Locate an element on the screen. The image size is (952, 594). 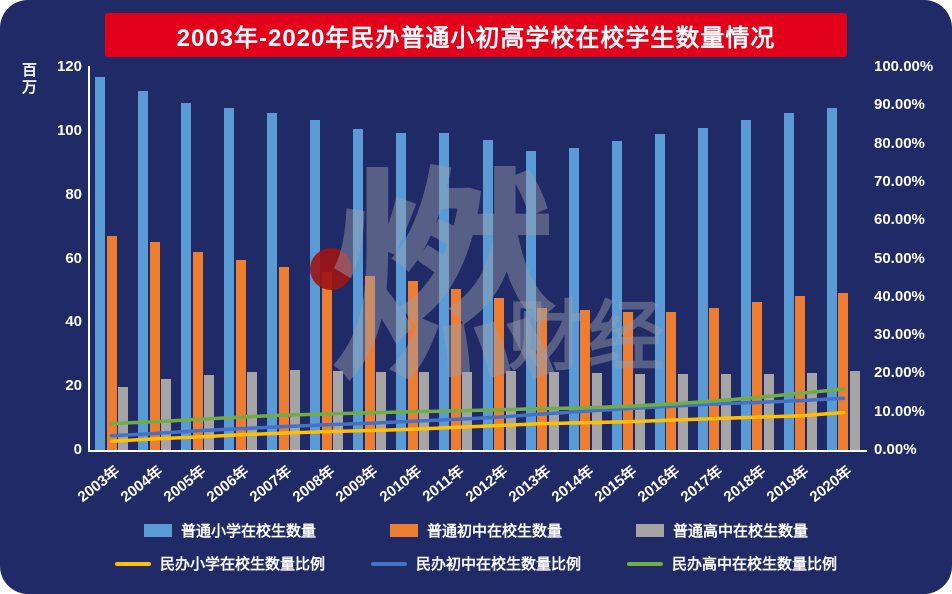
right-axis-tick-label: 90.00% is located at coordinates (899, 105).